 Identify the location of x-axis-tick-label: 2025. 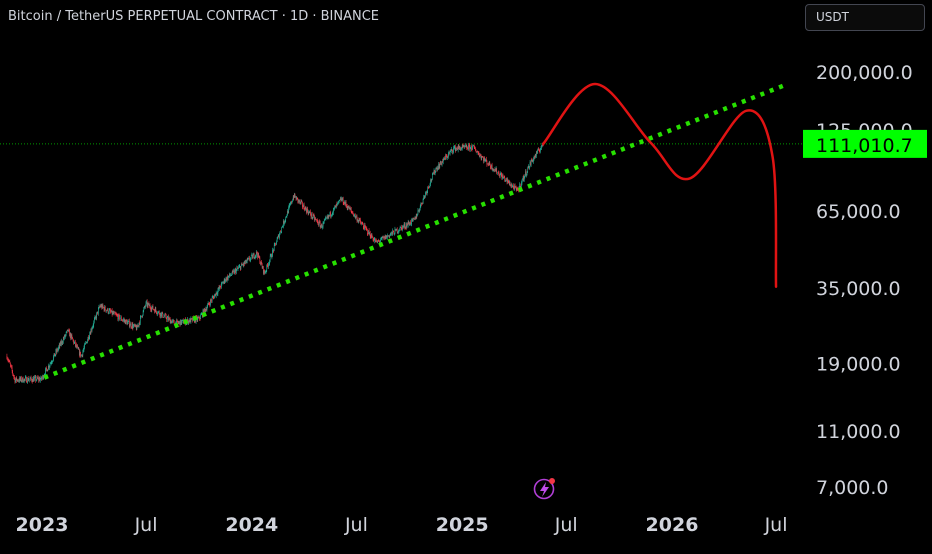
(462, 525).